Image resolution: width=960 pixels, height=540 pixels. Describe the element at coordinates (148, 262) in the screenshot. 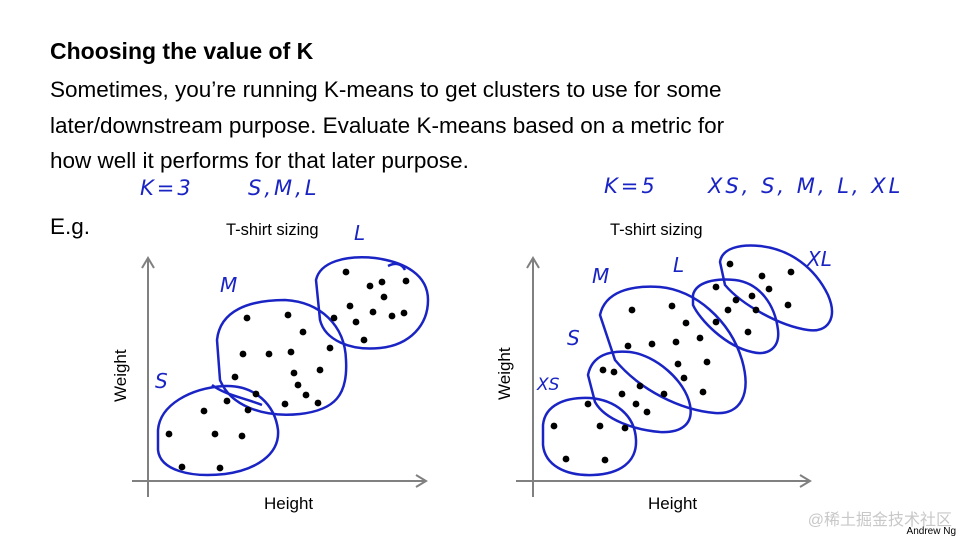

I see `left-y-arrowhead` at that location.